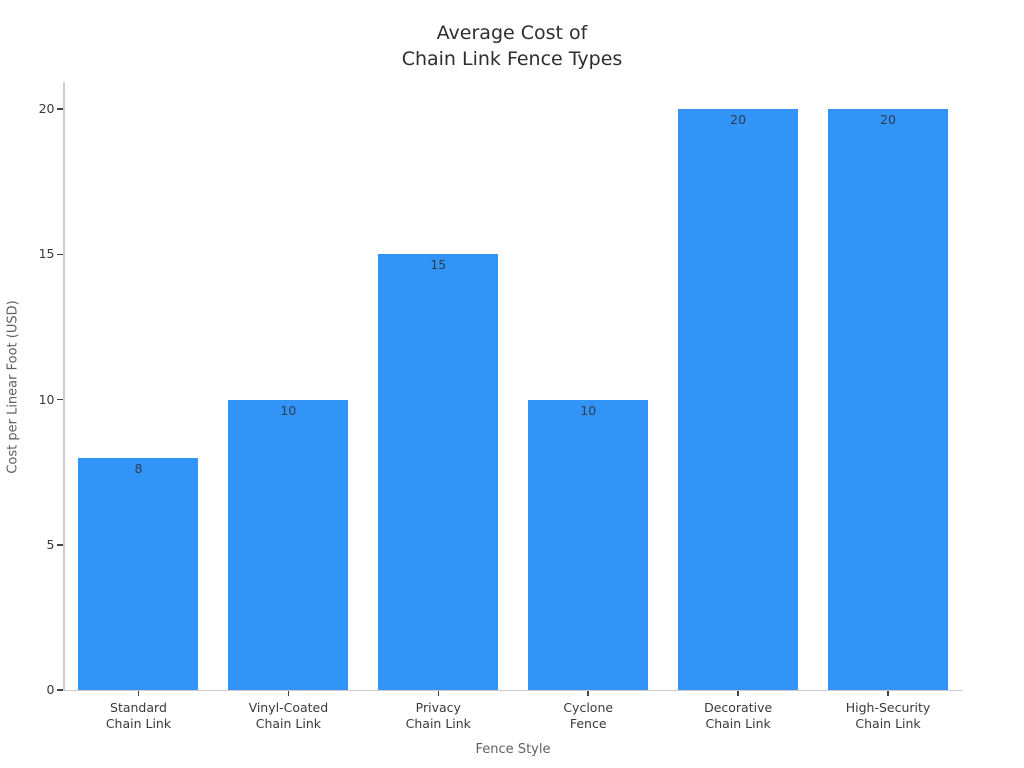 The image size is (1024, 768). What do you see at coordinates (50, 689) in the screenshot?
I see `y-tick-label: 0` at bounding box center [50, 689].